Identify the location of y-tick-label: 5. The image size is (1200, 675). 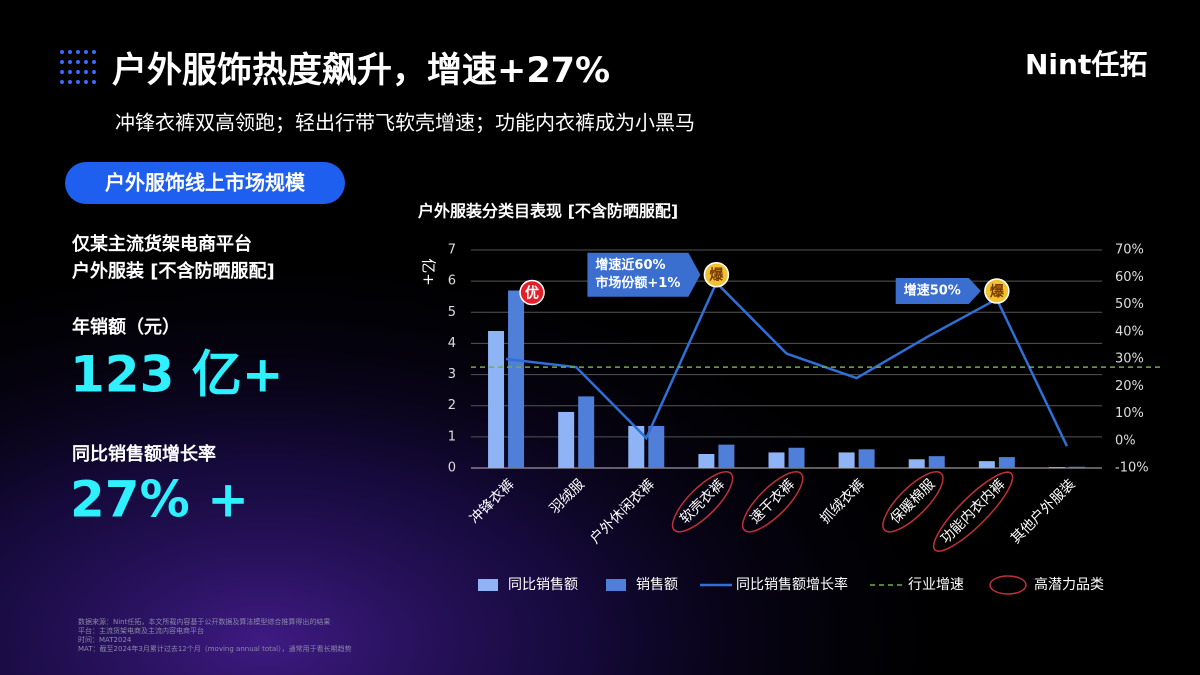
(452, 312).